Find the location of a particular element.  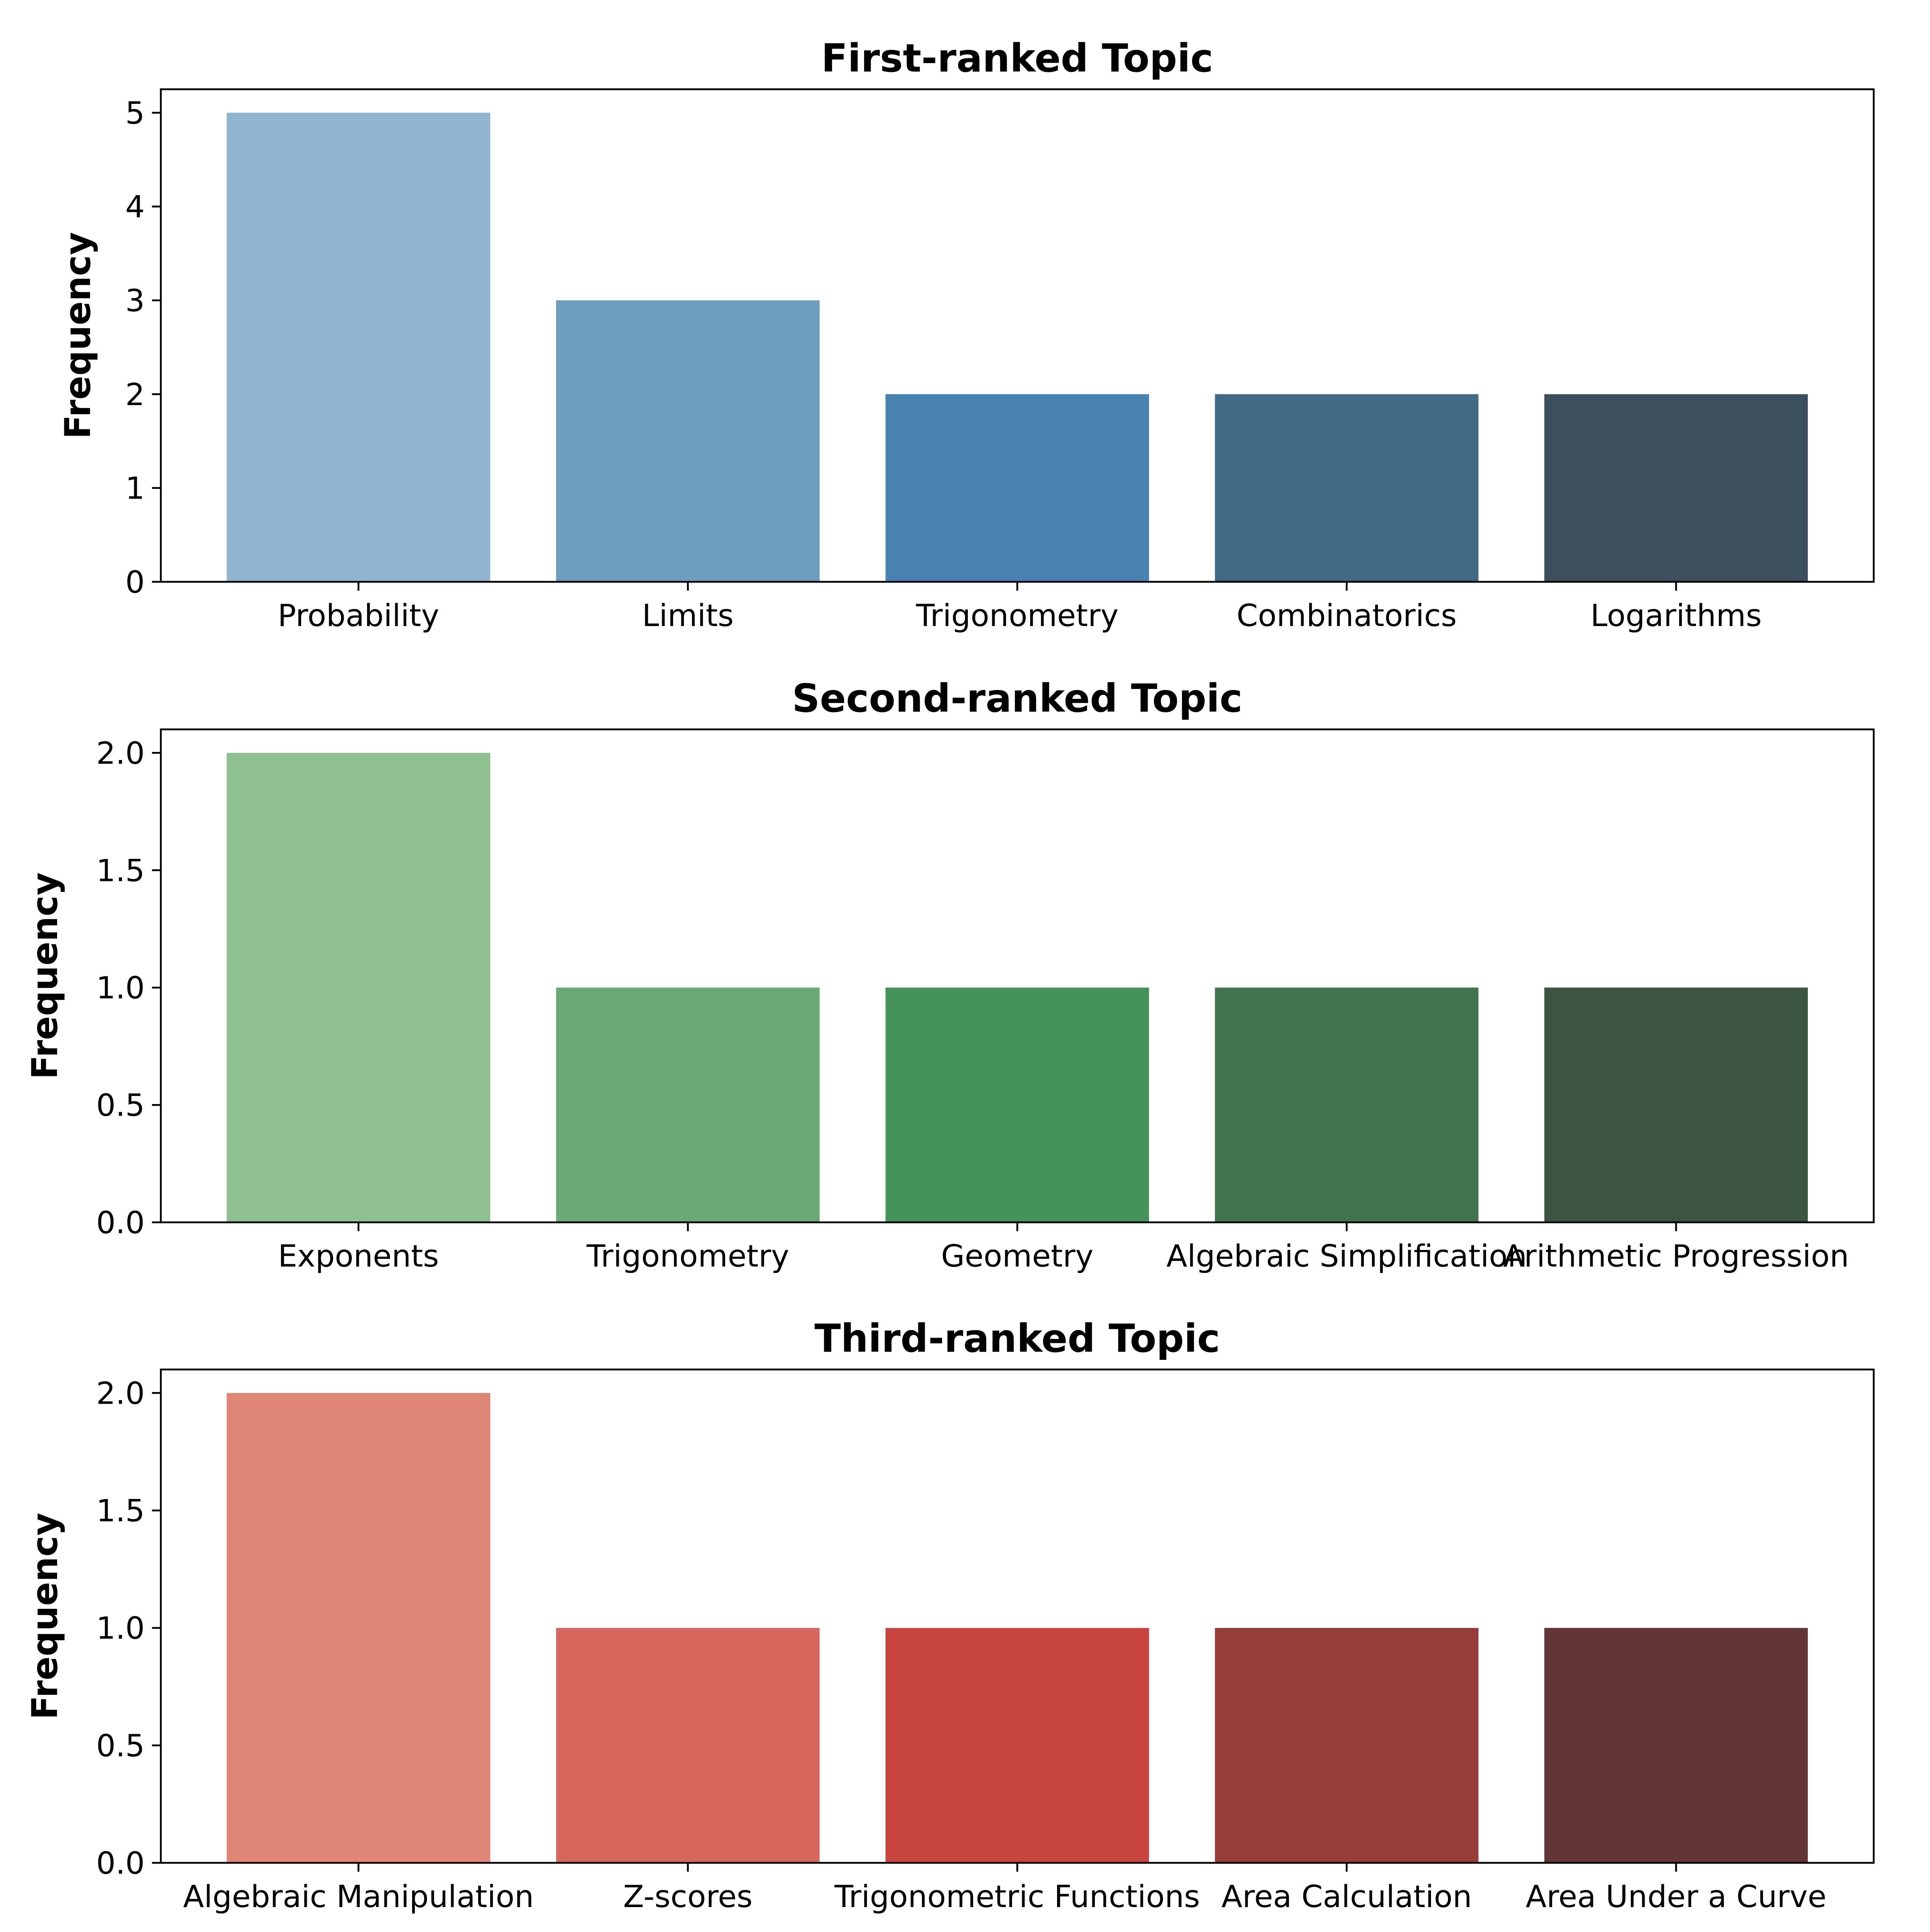

y-tick-label-1-2: 1 is located at coordinates (135, 488).